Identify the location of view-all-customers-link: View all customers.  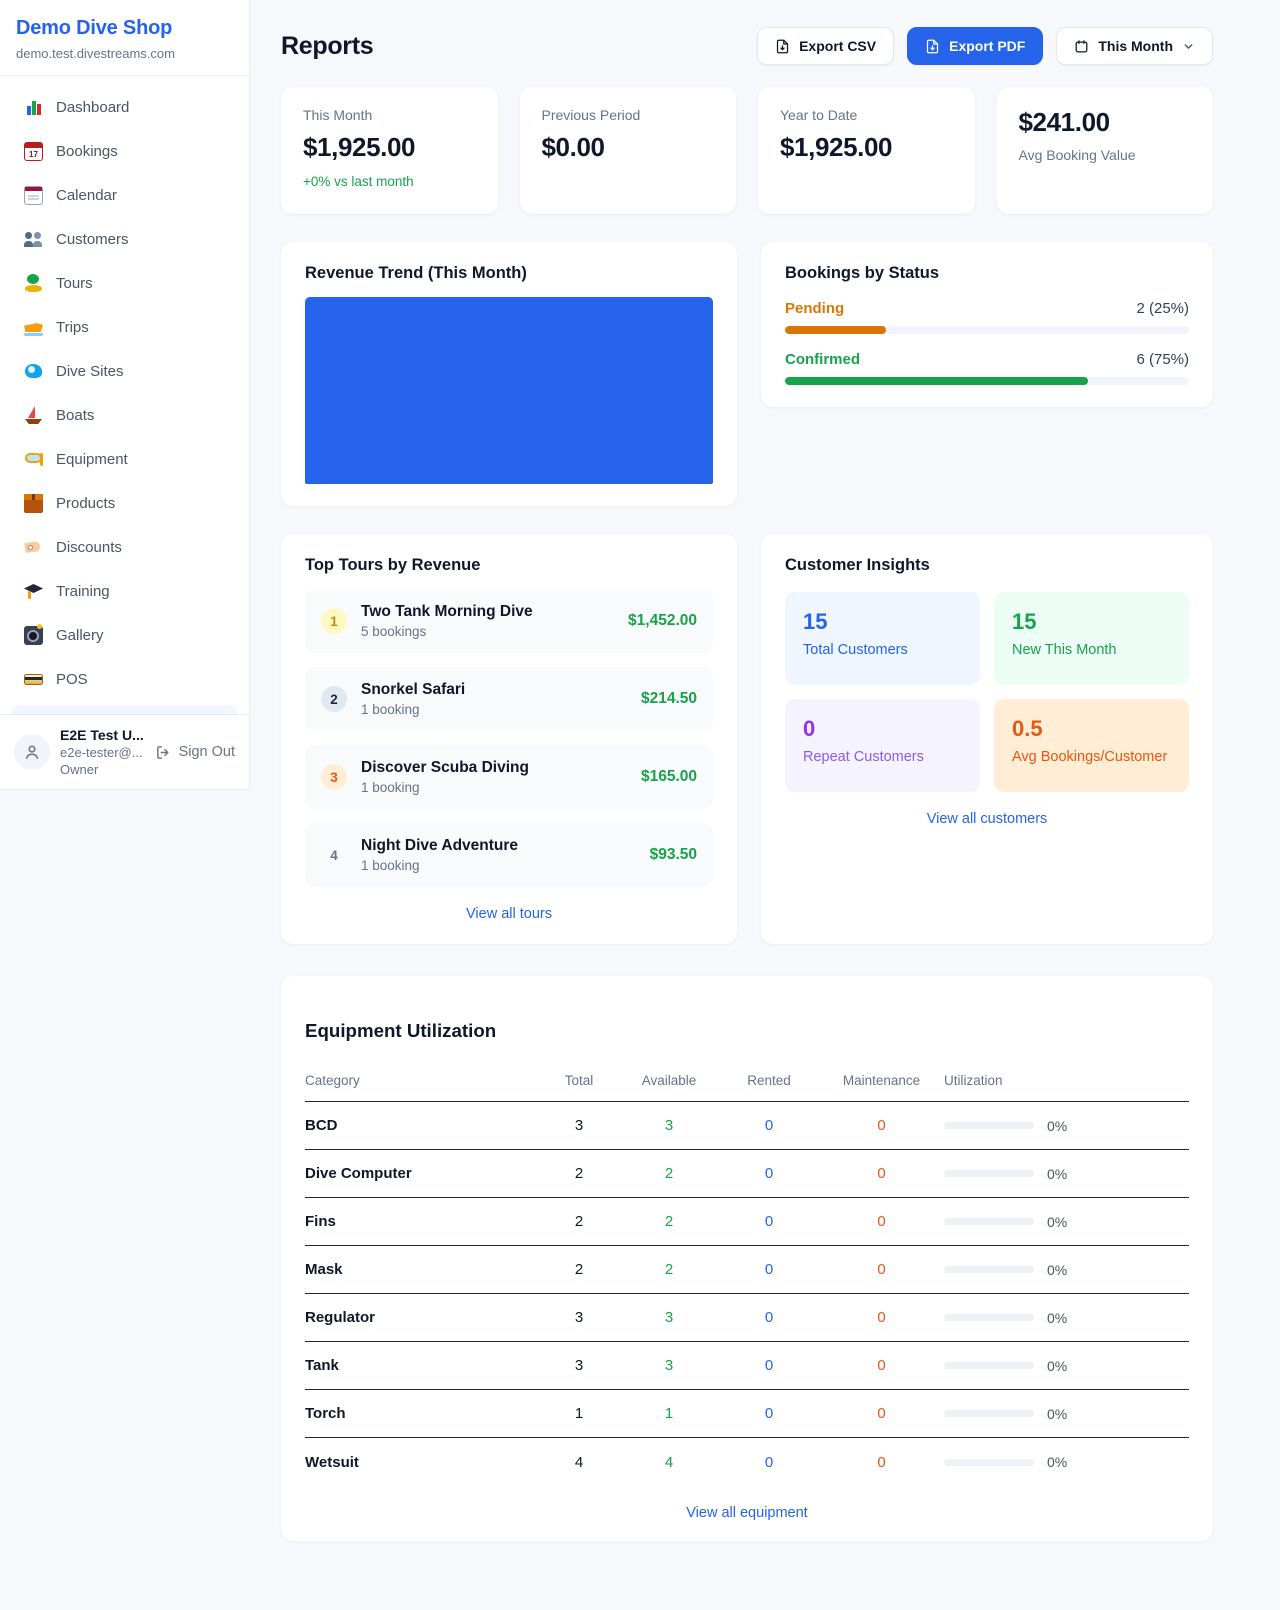
(987, 819).